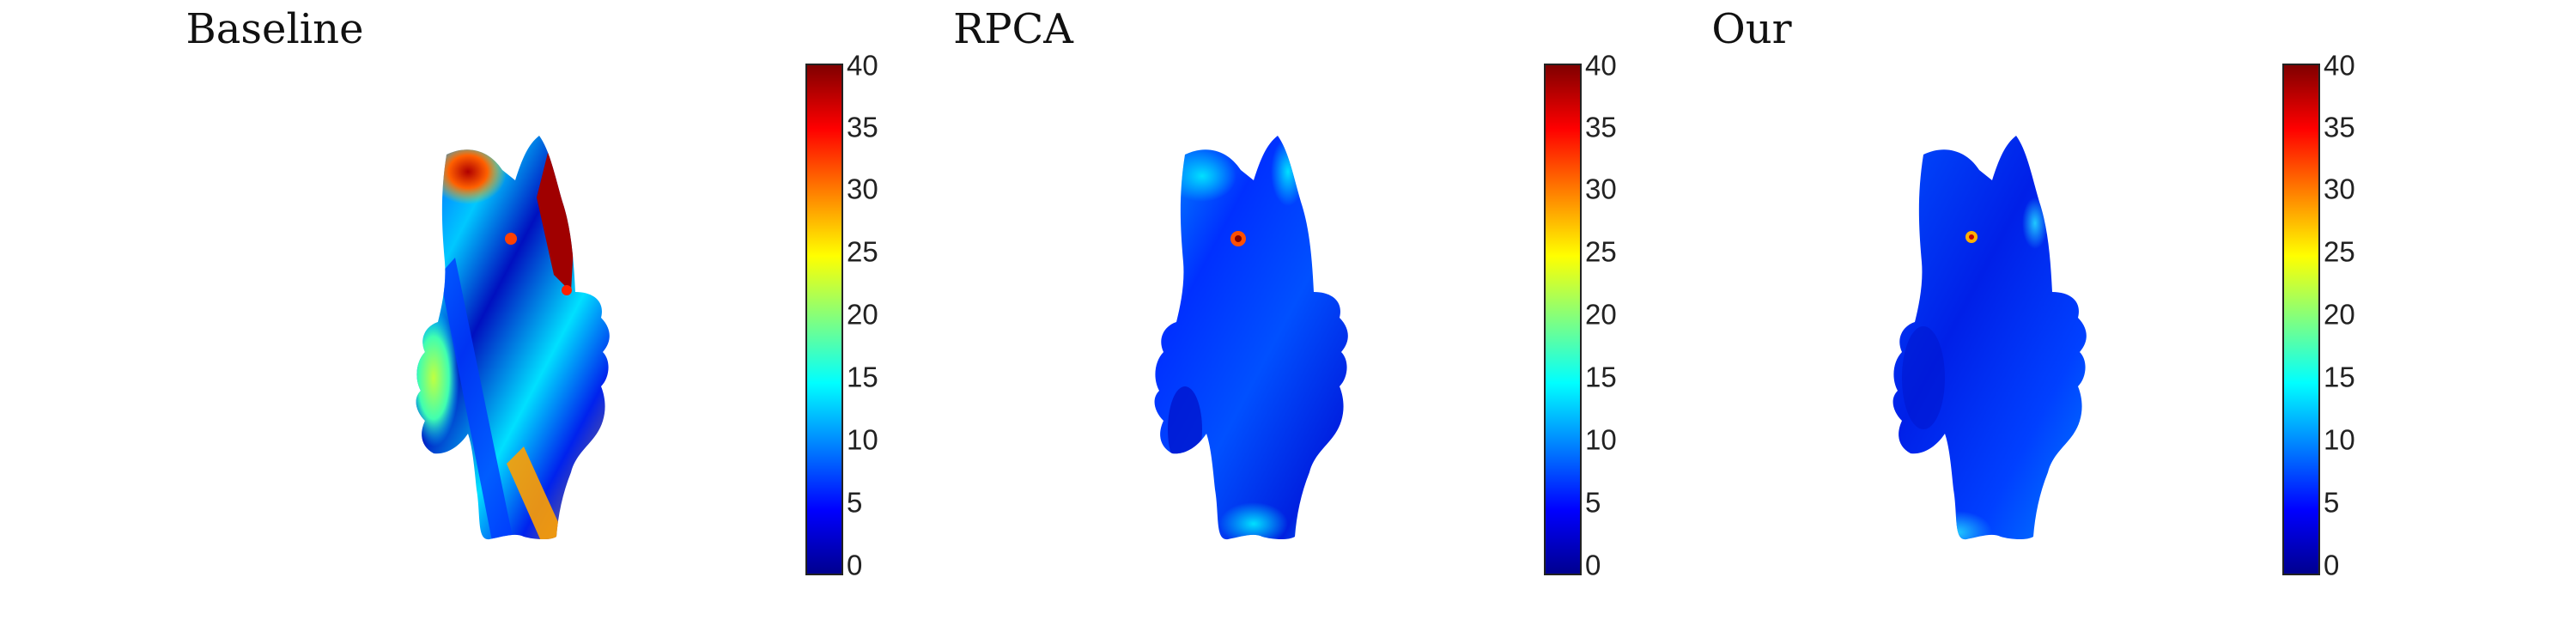  I want to click on error-map-rpca, so click(1251, 338).